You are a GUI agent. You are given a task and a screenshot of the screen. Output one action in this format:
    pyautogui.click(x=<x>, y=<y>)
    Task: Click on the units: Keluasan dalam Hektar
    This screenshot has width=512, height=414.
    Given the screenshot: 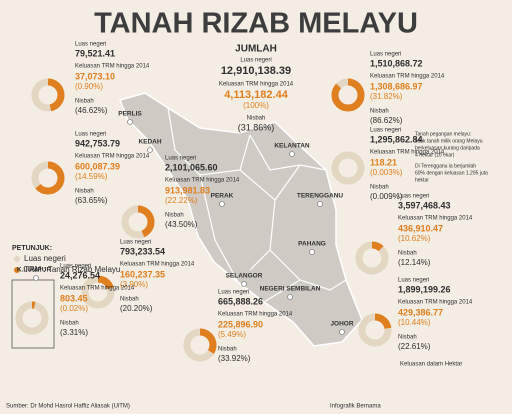 What is the action you would take?
    pyautogui.click(x=431, y=365)
    